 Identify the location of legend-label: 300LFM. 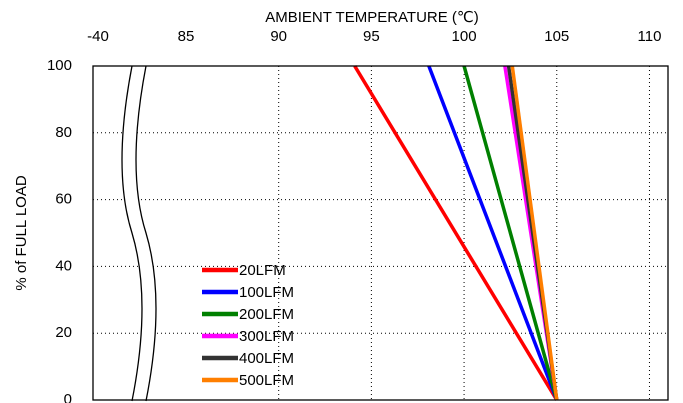
(266, 336).